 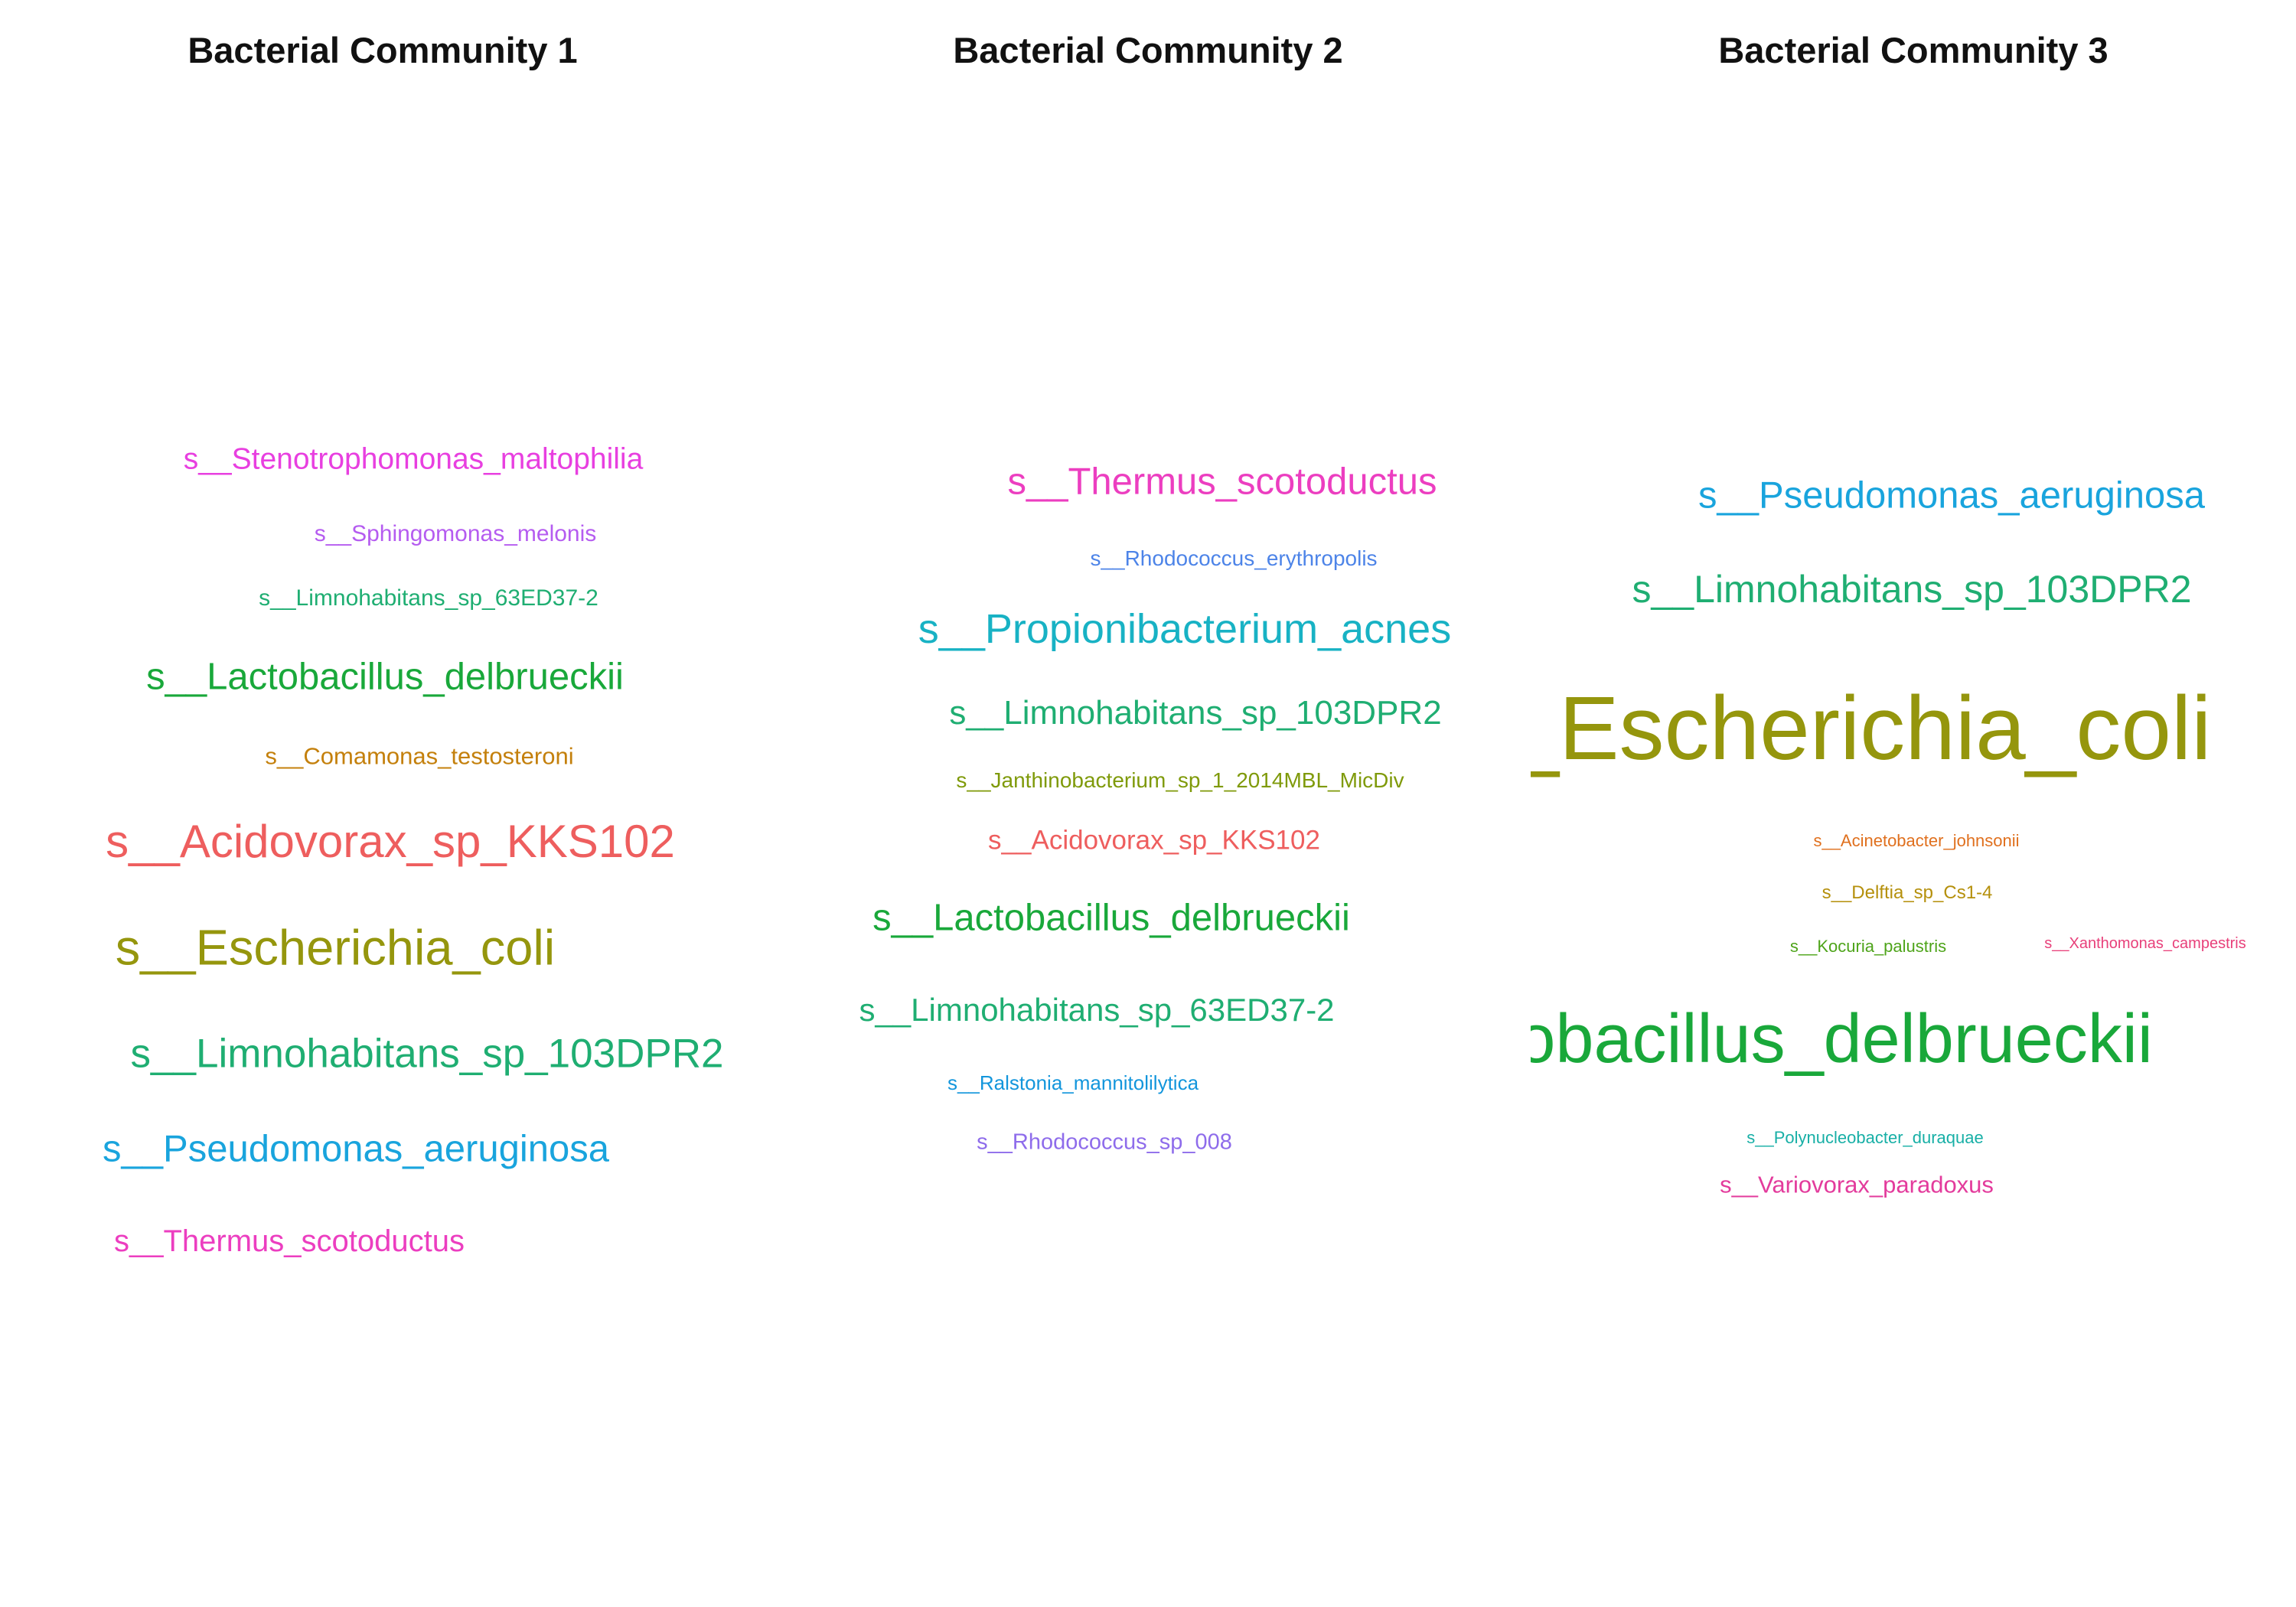 What do you see at coordinates (390, 841) in the screenshot?
I see `community-1-word: s__Acidovorax_sp_KKS102` at bounding box center [390, 841].